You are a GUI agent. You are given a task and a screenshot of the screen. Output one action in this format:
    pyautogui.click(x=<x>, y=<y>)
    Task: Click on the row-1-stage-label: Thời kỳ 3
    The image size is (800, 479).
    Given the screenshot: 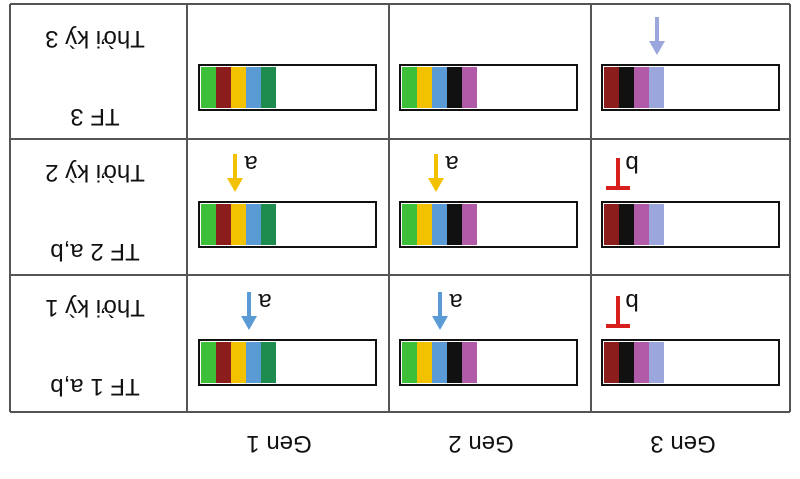 What is the action you would take?
    pyautogui.click(x=95, y=38)
    